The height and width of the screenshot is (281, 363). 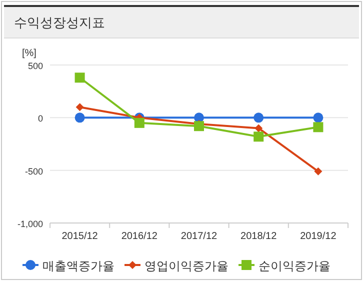 What do you see at coordinates (35, 66) in the screenshot?
I see `y-tick-label: 500` at bounding box center [35, 66].